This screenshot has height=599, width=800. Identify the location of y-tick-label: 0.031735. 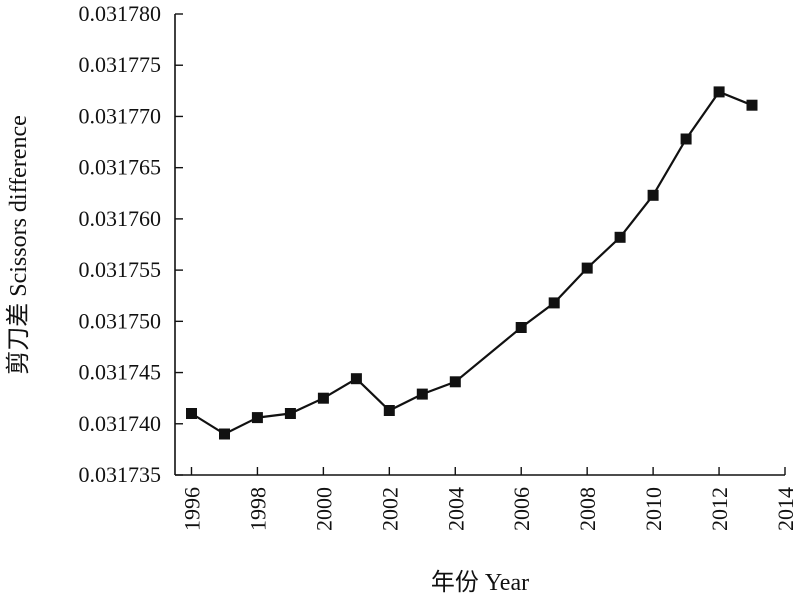
(120, 474).